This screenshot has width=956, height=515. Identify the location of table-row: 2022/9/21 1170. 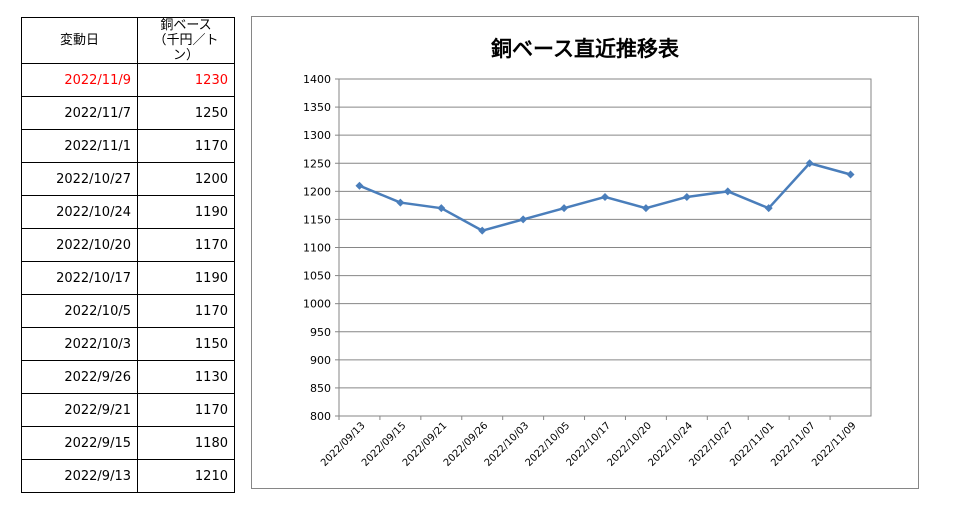
(128, 410).